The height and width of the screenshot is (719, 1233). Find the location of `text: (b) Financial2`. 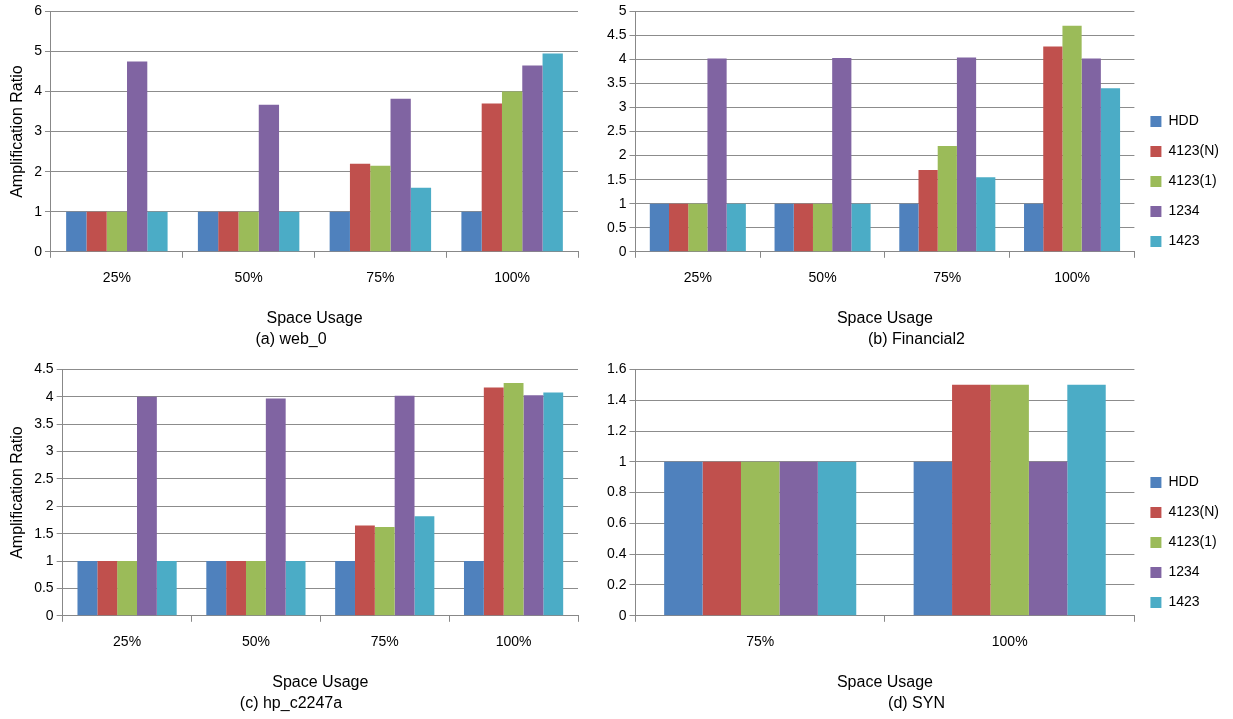

text: (b) Financial2 is located at coordinates (917, 338).